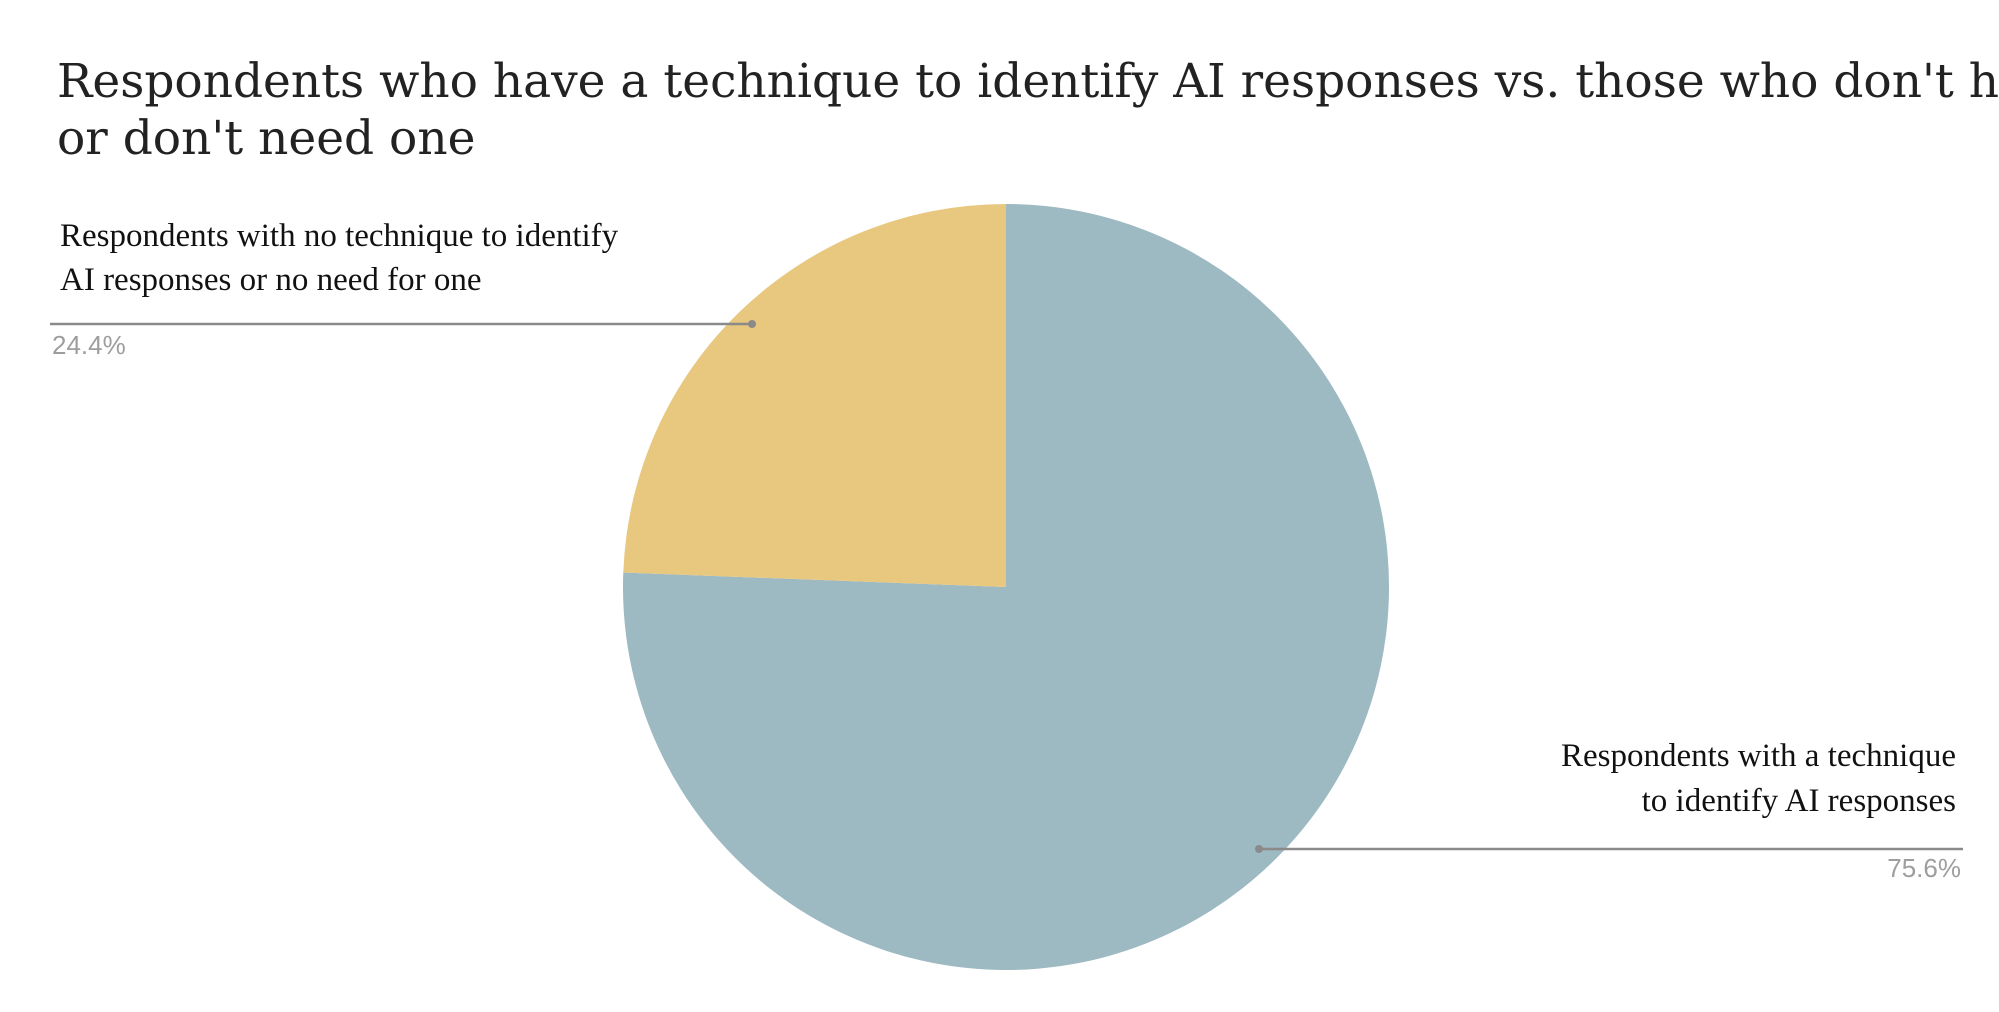 The image size is (1999, 1012). What do you see at coordinates (1924, 868) in the screenshot?
I see `percent-label-with-technique: 75.6%` at bounding box center [1924, 868].